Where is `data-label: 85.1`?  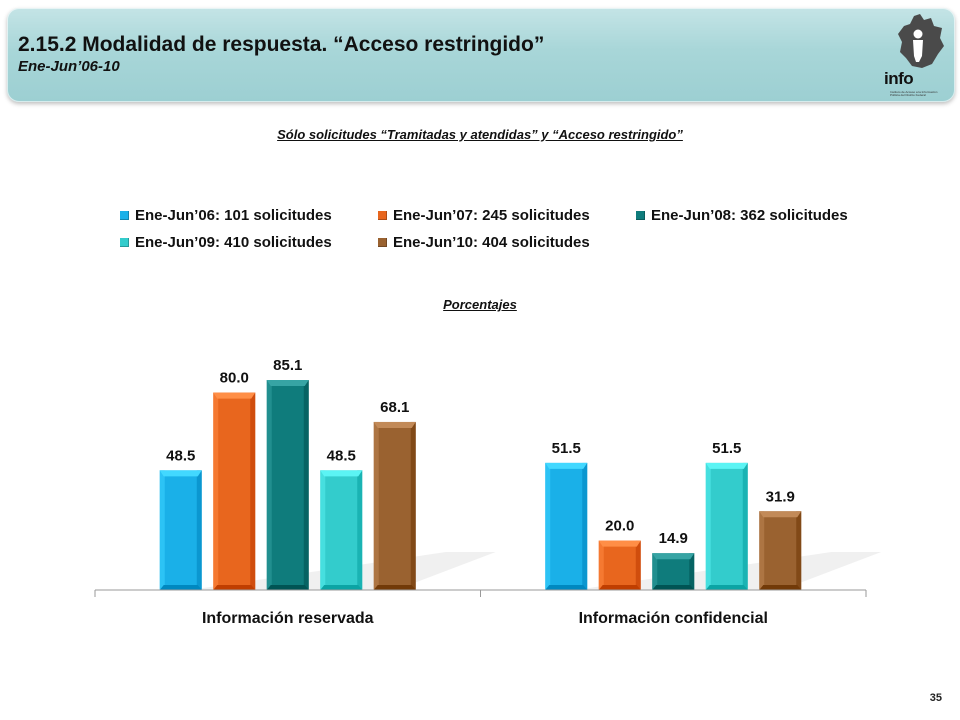
data-label: 85.1 is located at coordinates (287, 365).